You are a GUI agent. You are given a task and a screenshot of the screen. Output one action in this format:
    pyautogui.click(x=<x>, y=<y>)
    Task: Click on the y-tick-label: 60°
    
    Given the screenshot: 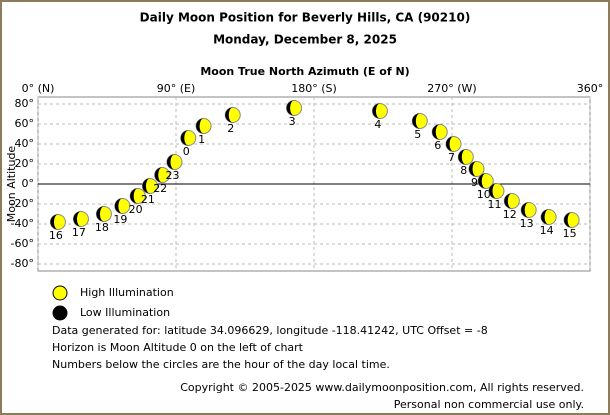 What is the action you would take?
    pyautogui.click(x=25, y=123)
    